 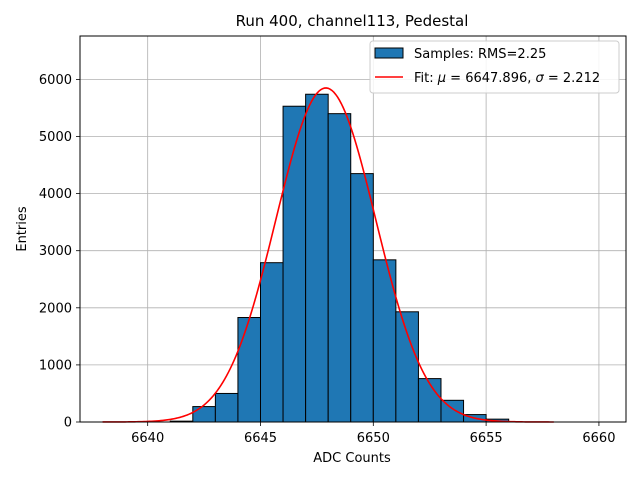 What do you see at coordinates (352, 21) in the screenshot?
I see `chart-title: Run 400, channel113, Pedestal` at bounding box center [352, 21].